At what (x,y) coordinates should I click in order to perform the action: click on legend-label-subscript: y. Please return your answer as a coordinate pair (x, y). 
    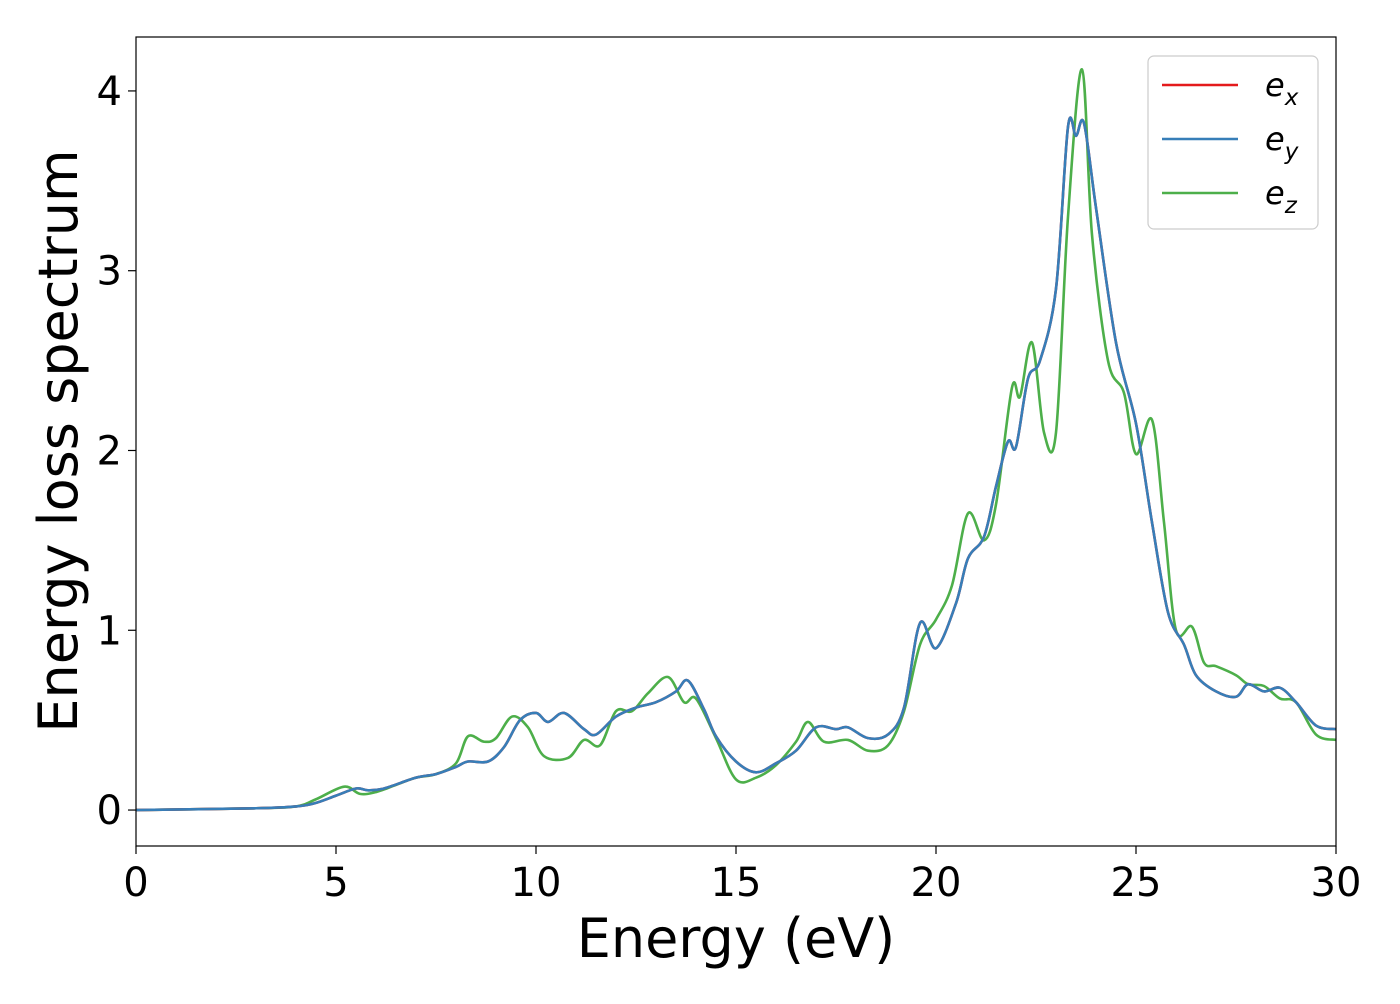
    Looking at the image, I should click on (1291, 152).